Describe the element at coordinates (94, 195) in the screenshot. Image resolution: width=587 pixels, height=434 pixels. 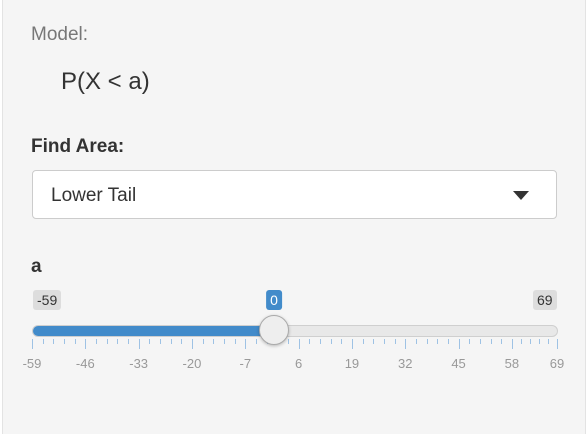
I see `find-area-selected-value: Lower Tail` at that location.